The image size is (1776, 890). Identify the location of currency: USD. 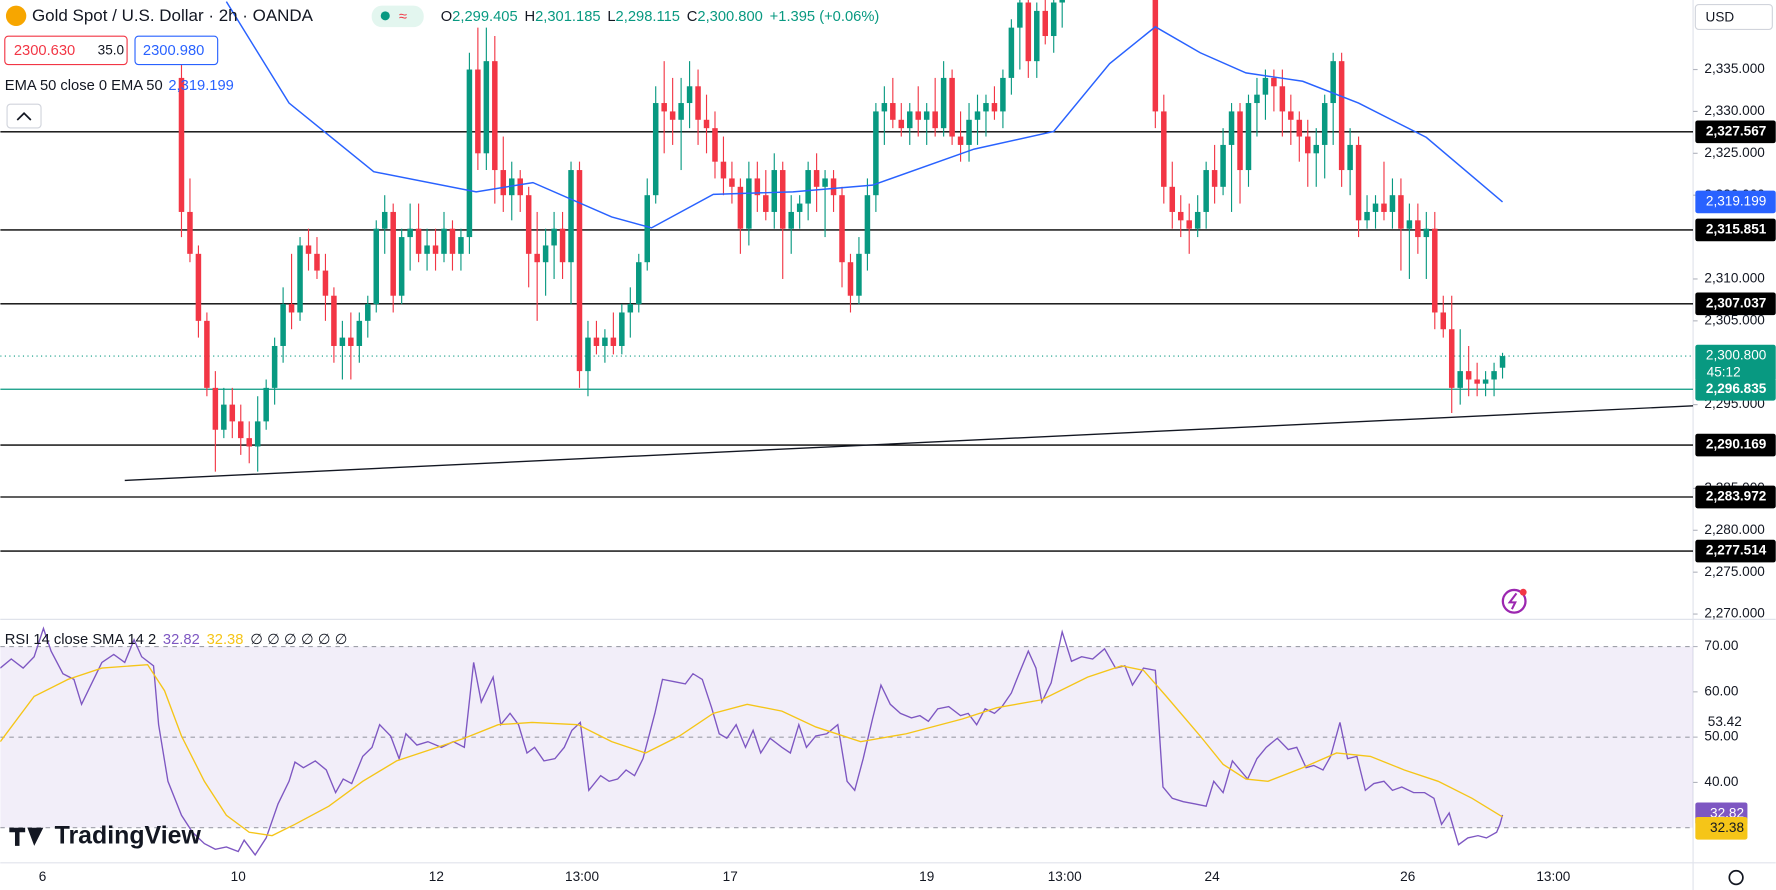
(1720, 17).